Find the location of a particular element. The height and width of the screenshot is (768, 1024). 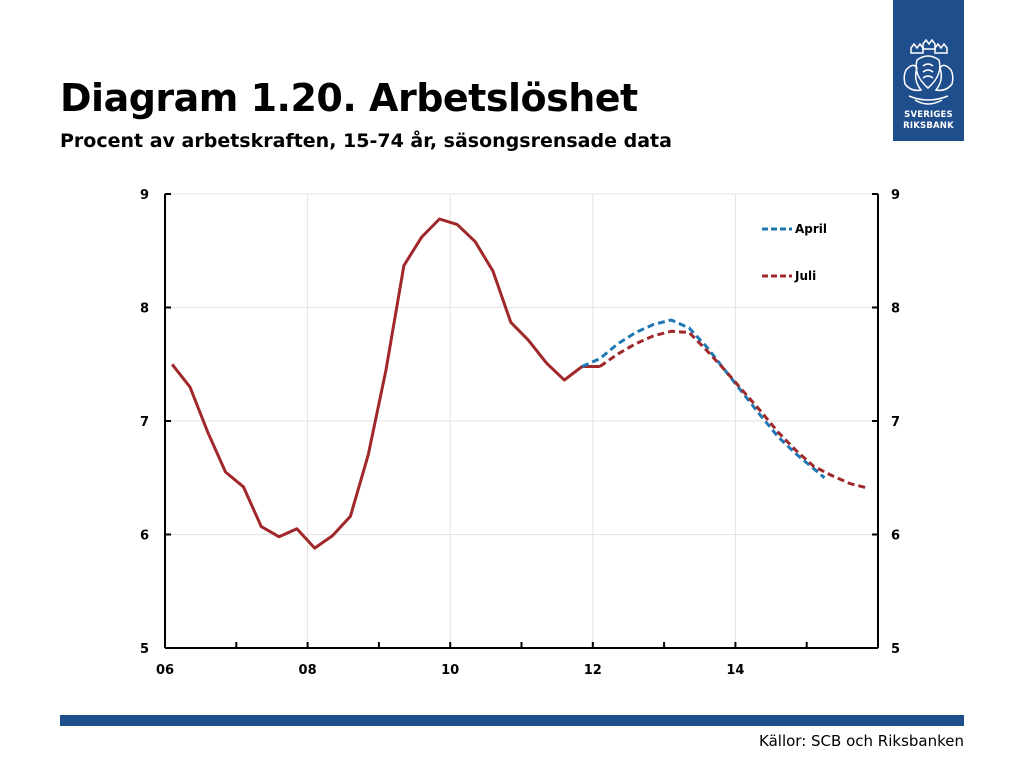

riksbank-logo: SVERIGES RIKSBANK is located at coordinates (928, 70).